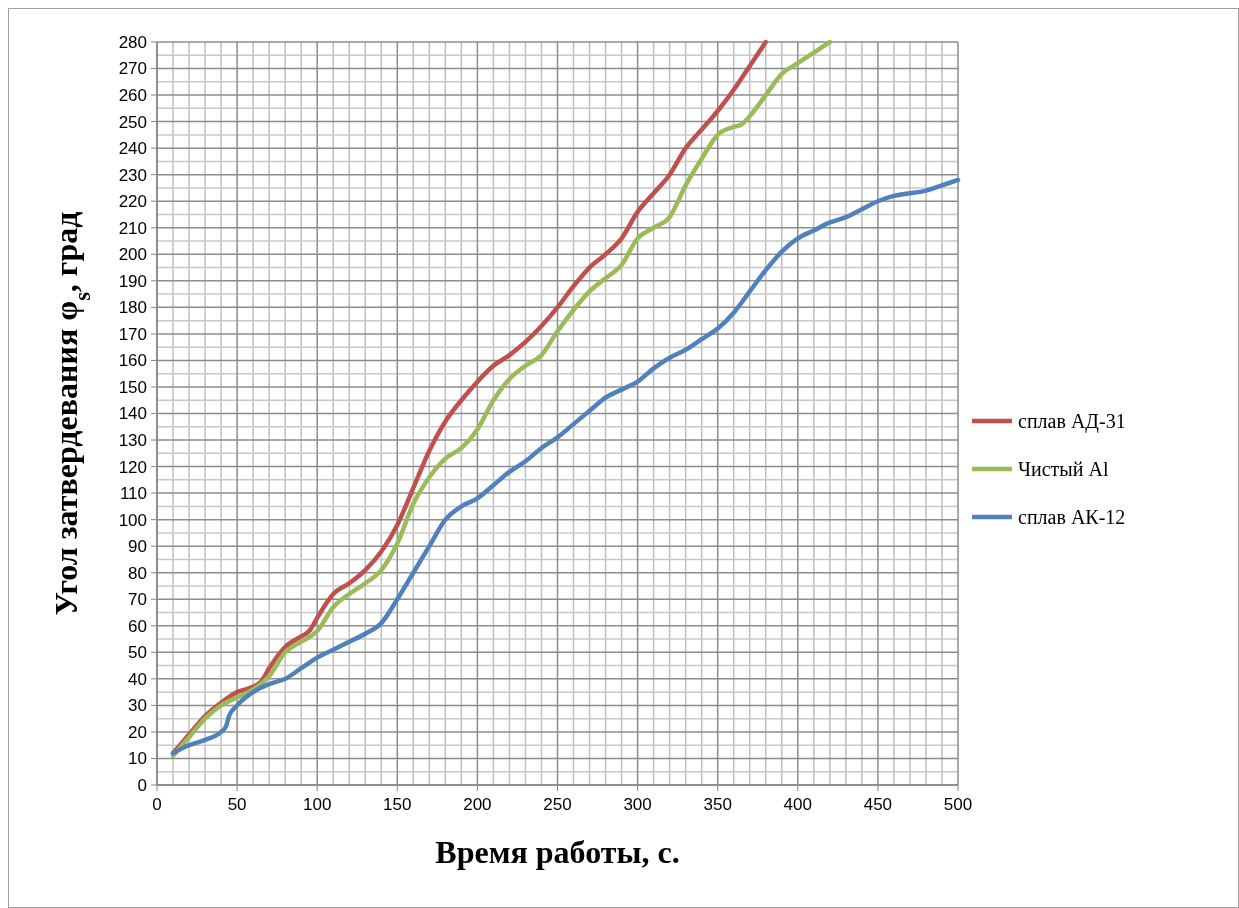 This screenshot has height=908, width=1239. Describe the element at coordinates (137, 706) in the screenshot. I see `y-tick-label: 30` at that location.